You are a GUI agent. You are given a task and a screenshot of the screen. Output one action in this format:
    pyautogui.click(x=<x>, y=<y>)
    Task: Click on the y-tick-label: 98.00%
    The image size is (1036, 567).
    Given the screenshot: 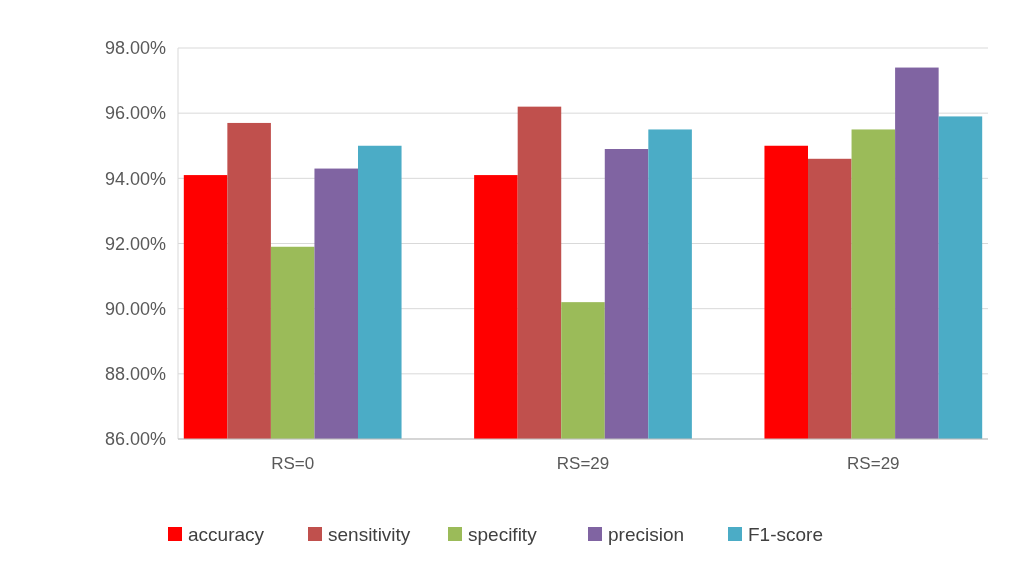 What is the action you would take?
    pyautogui.click(x=135, y=48)
    